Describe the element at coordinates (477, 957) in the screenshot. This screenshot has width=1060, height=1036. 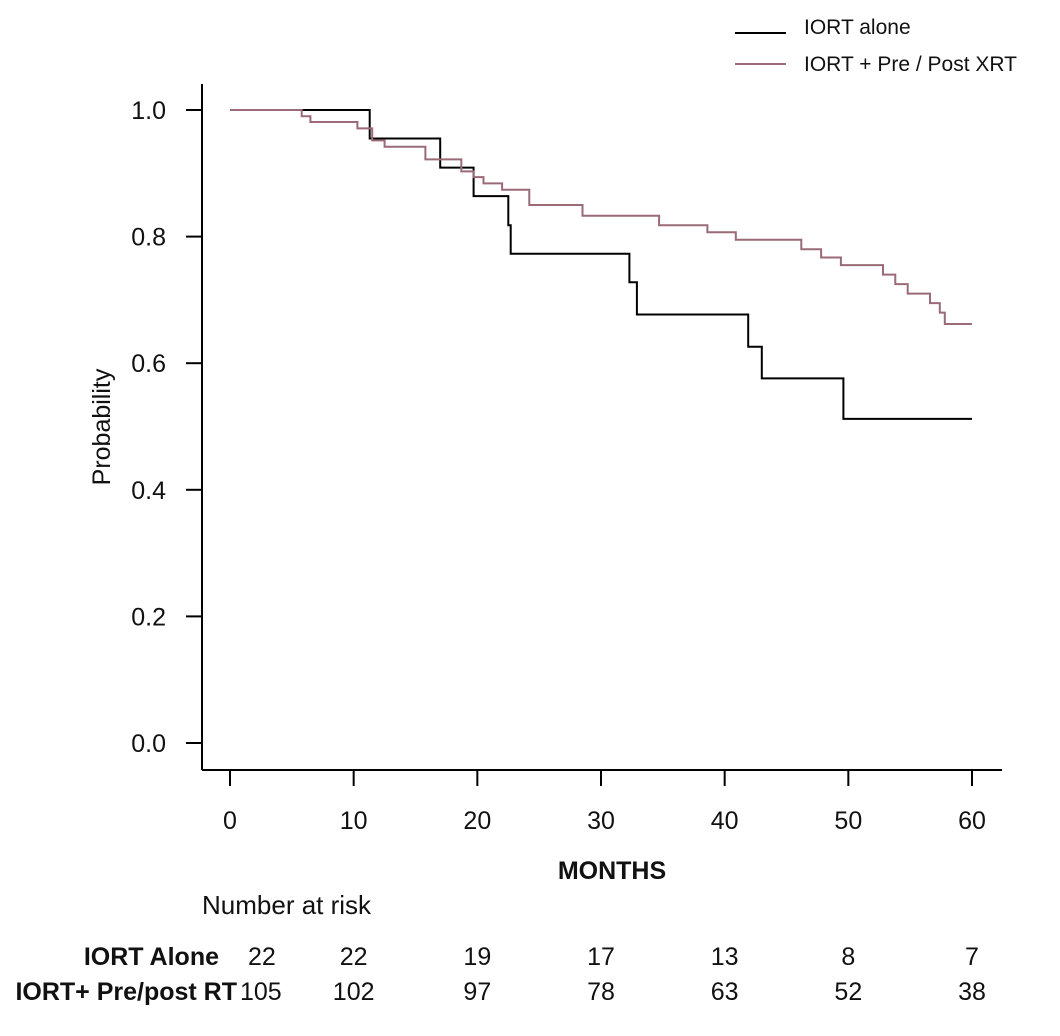
I see `risk-value: 19` at that location.